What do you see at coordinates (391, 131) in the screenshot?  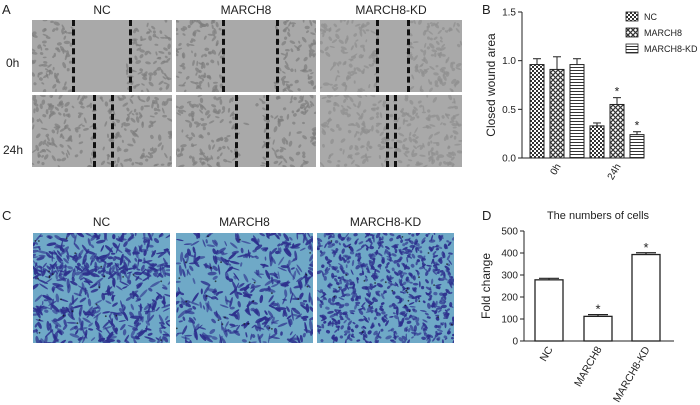 I see `scratch-image-march8-kd-24h` at bounding box center [391, 131].